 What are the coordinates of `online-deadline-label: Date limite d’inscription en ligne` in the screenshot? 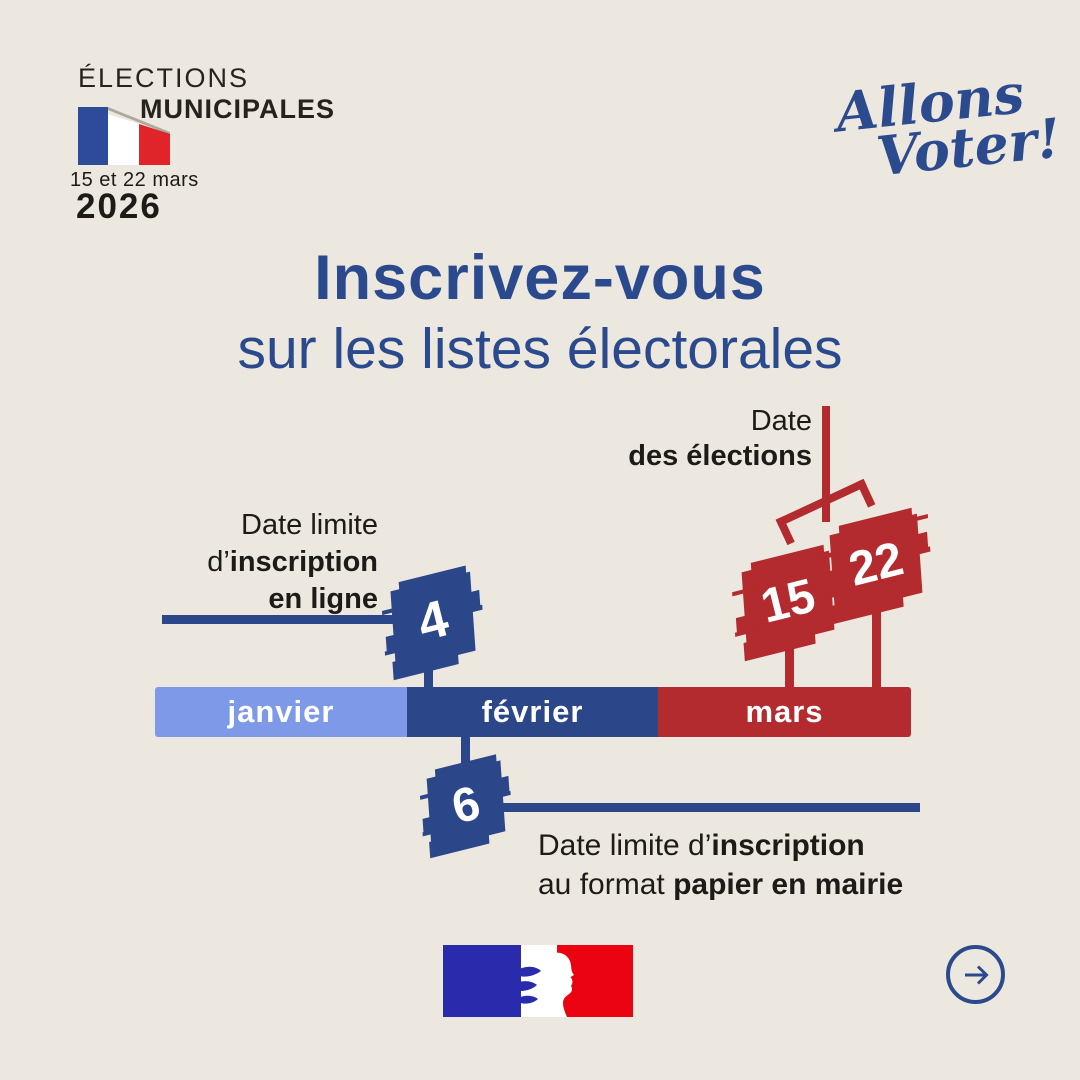 It's located at (292, 562).